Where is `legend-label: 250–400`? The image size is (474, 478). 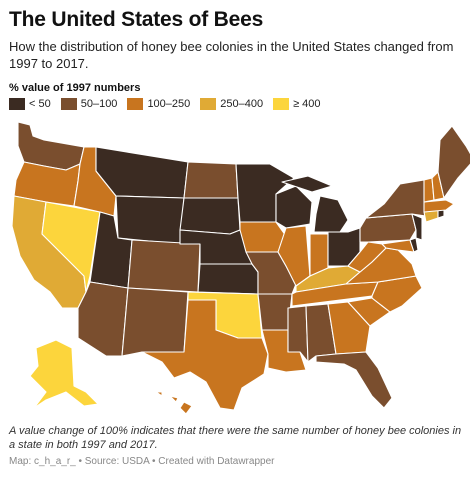 legend-label: 250–400 is located at coordinates (242, 104).